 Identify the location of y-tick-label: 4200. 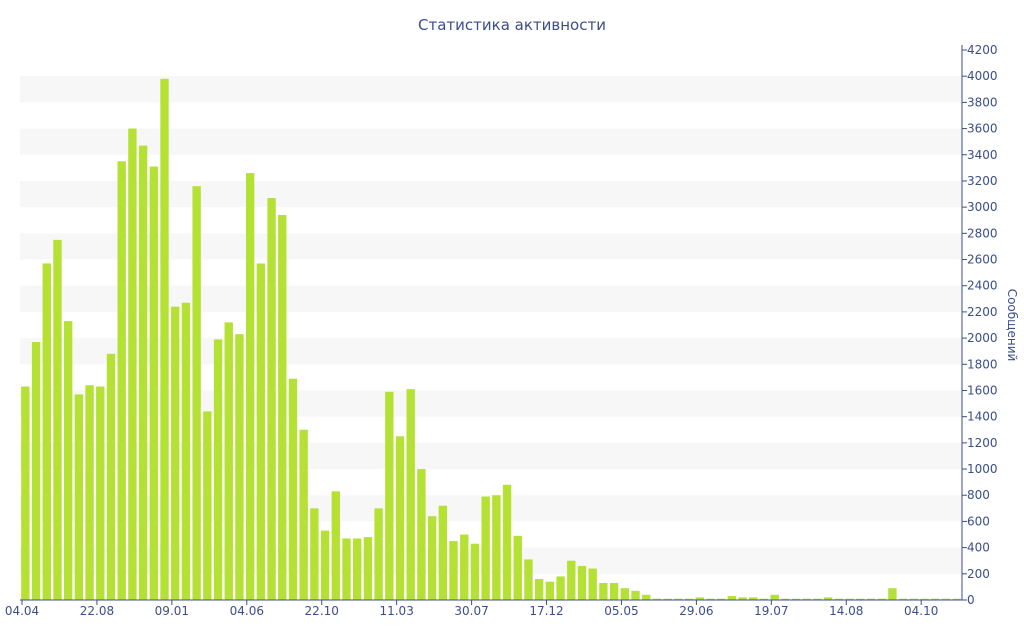
(982, 50).